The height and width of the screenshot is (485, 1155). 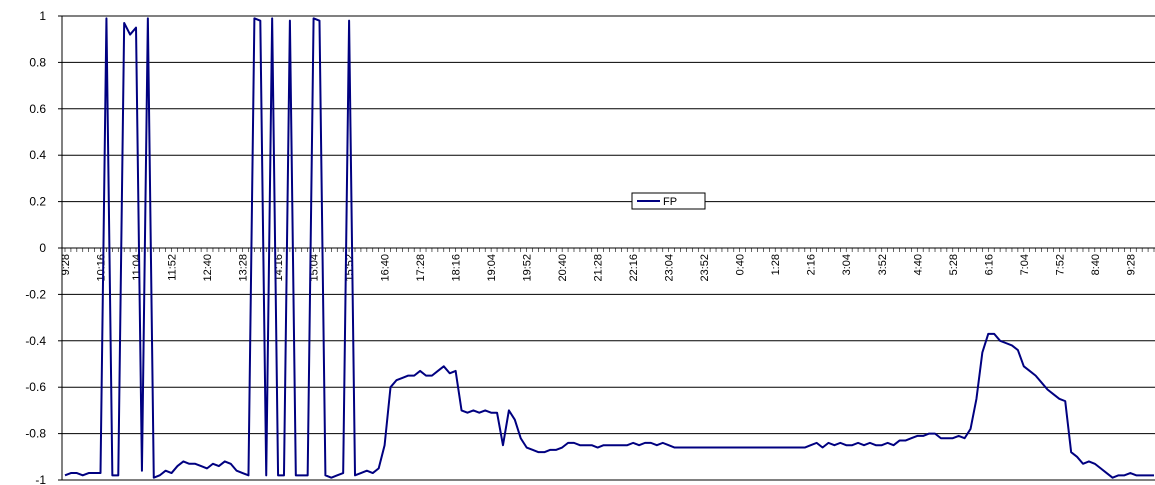 I want to click on y-tick-label: -0.2, so click(x=35, y=294).